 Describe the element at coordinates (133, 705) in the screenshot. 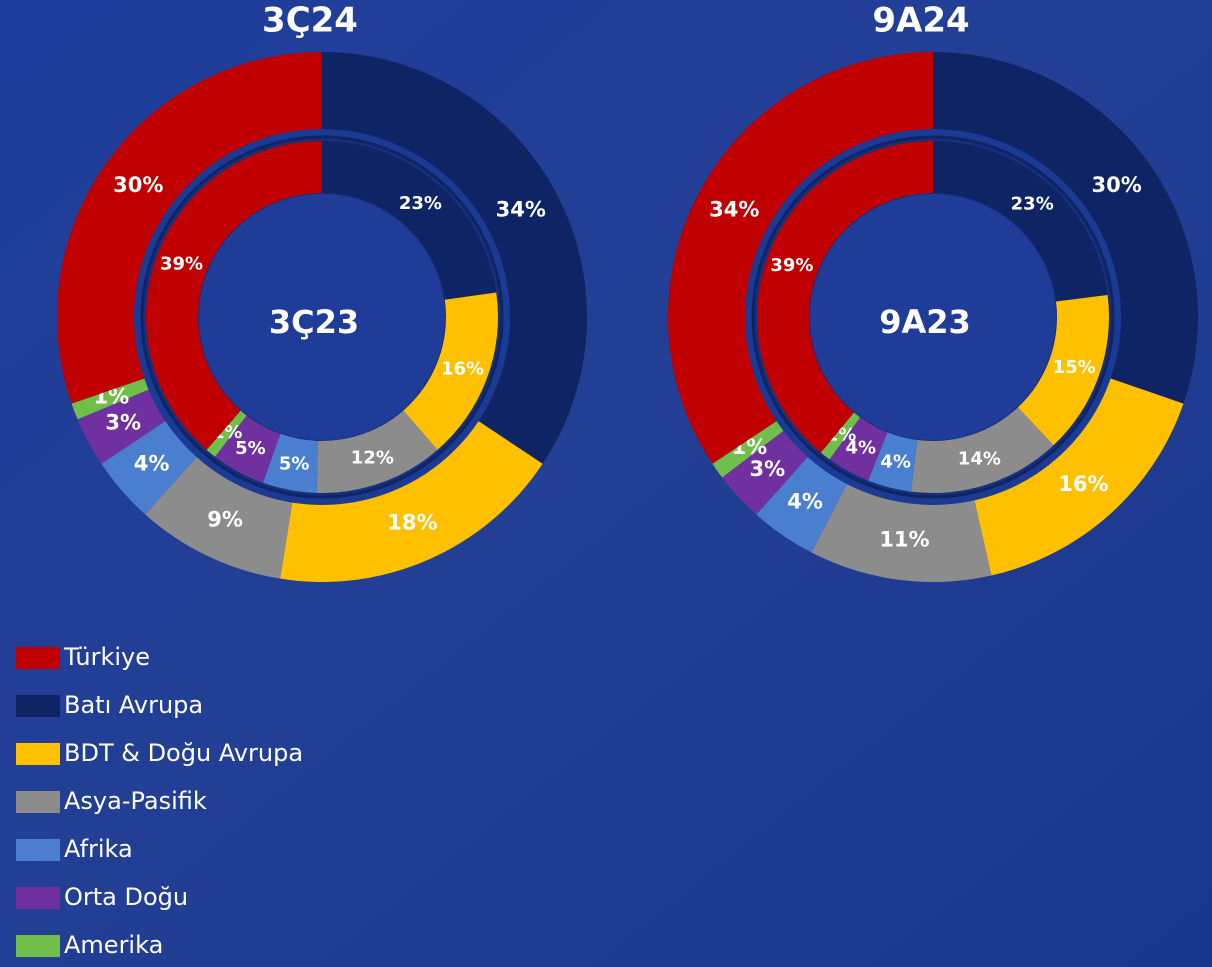

I see `legend-label: Batı Avrupa` at that location.